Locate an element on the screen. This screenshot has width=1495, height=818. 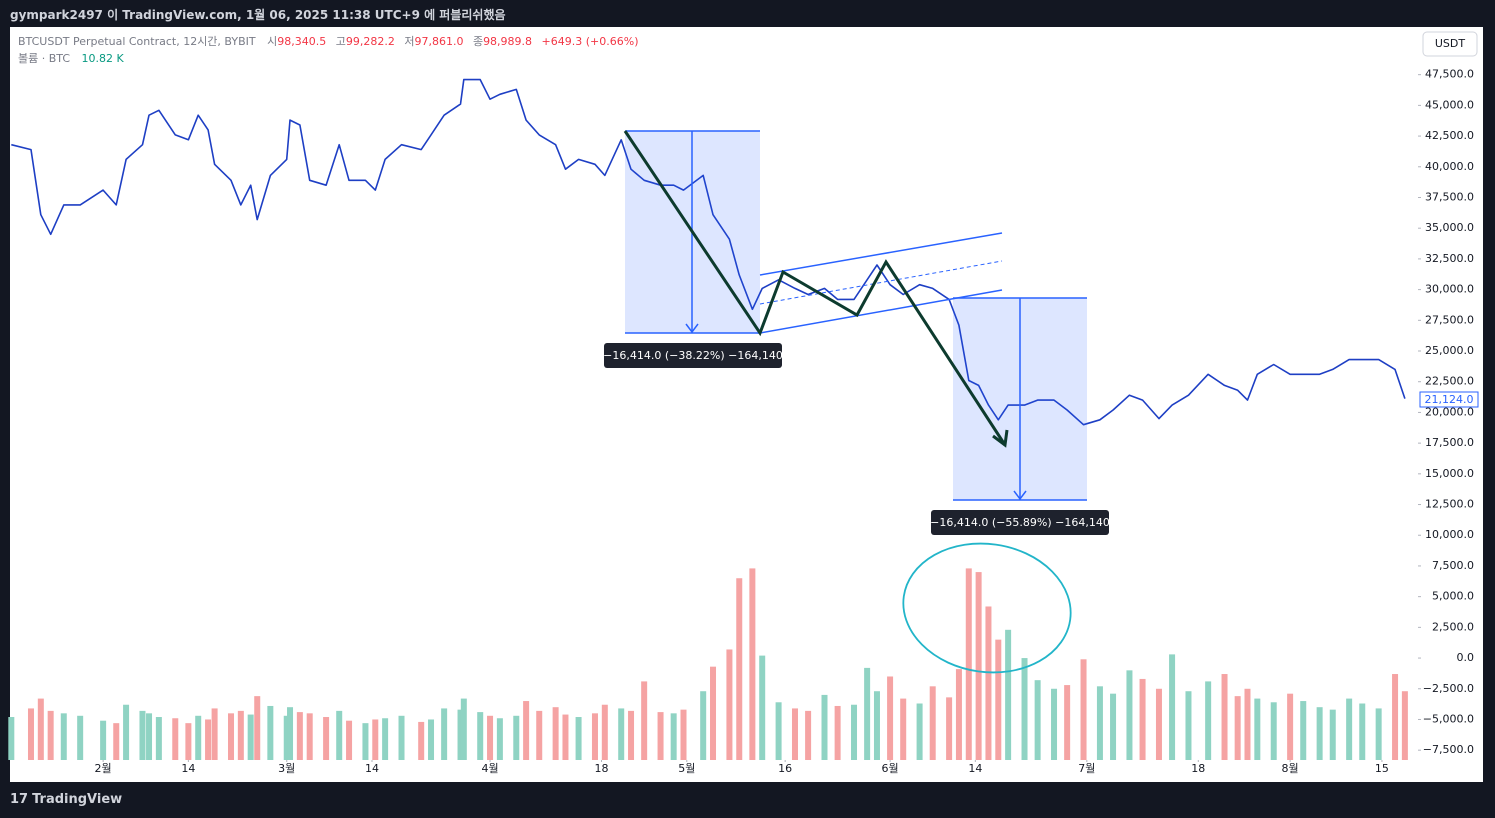
y-tick-label: −5,000.0 is located at coordinates (1448, 718).